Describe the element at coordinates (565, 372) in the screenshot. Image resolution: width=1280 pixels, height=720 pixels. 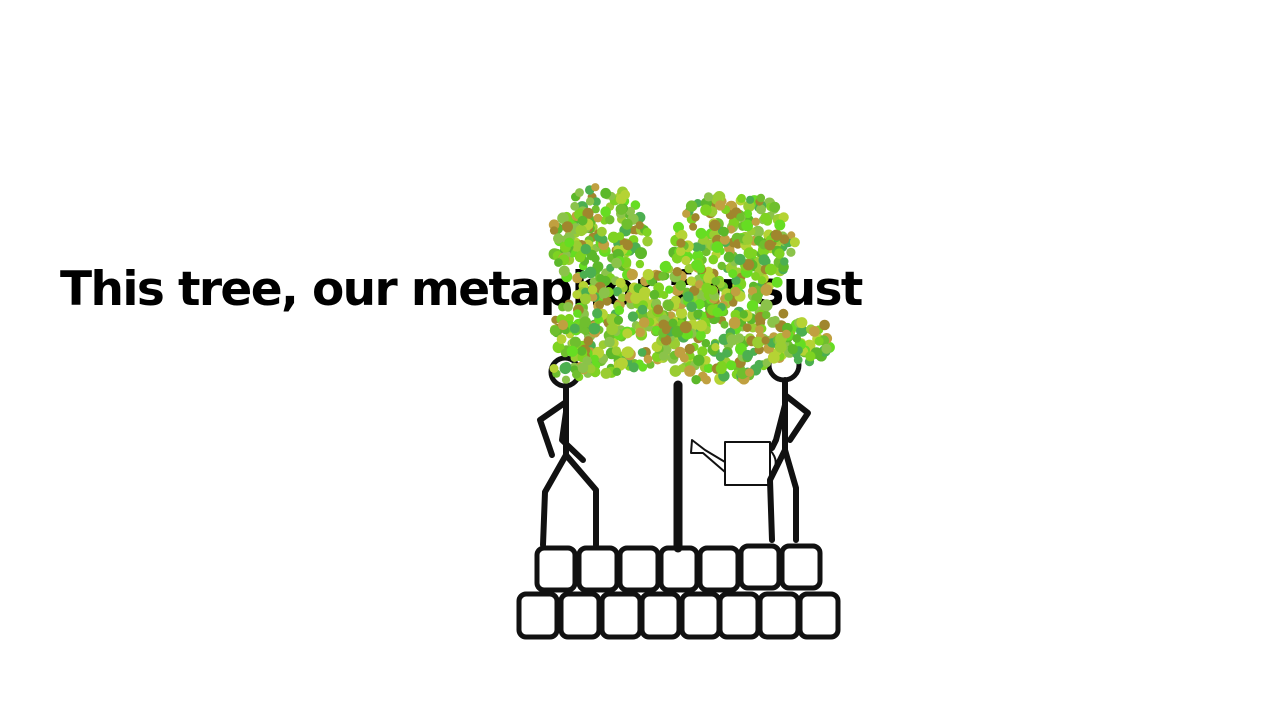
I see `left-figure-head` at that location.